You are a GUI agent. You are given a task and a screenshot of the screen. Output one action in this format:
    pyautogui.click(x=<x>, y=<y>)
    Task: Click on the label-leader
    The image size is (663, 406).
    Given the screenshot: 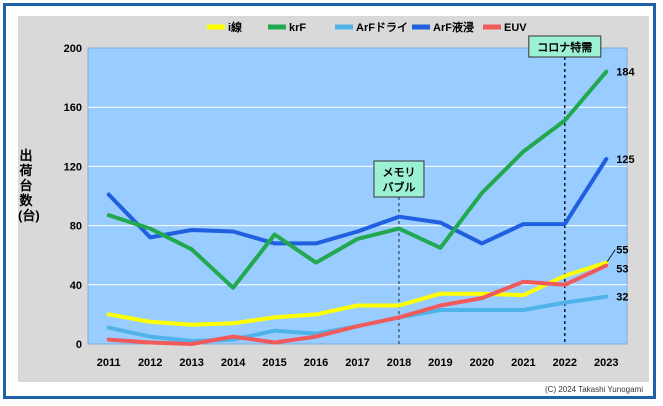 What is the action you would take?
    pyautogui.click(x=611, y=255)
    